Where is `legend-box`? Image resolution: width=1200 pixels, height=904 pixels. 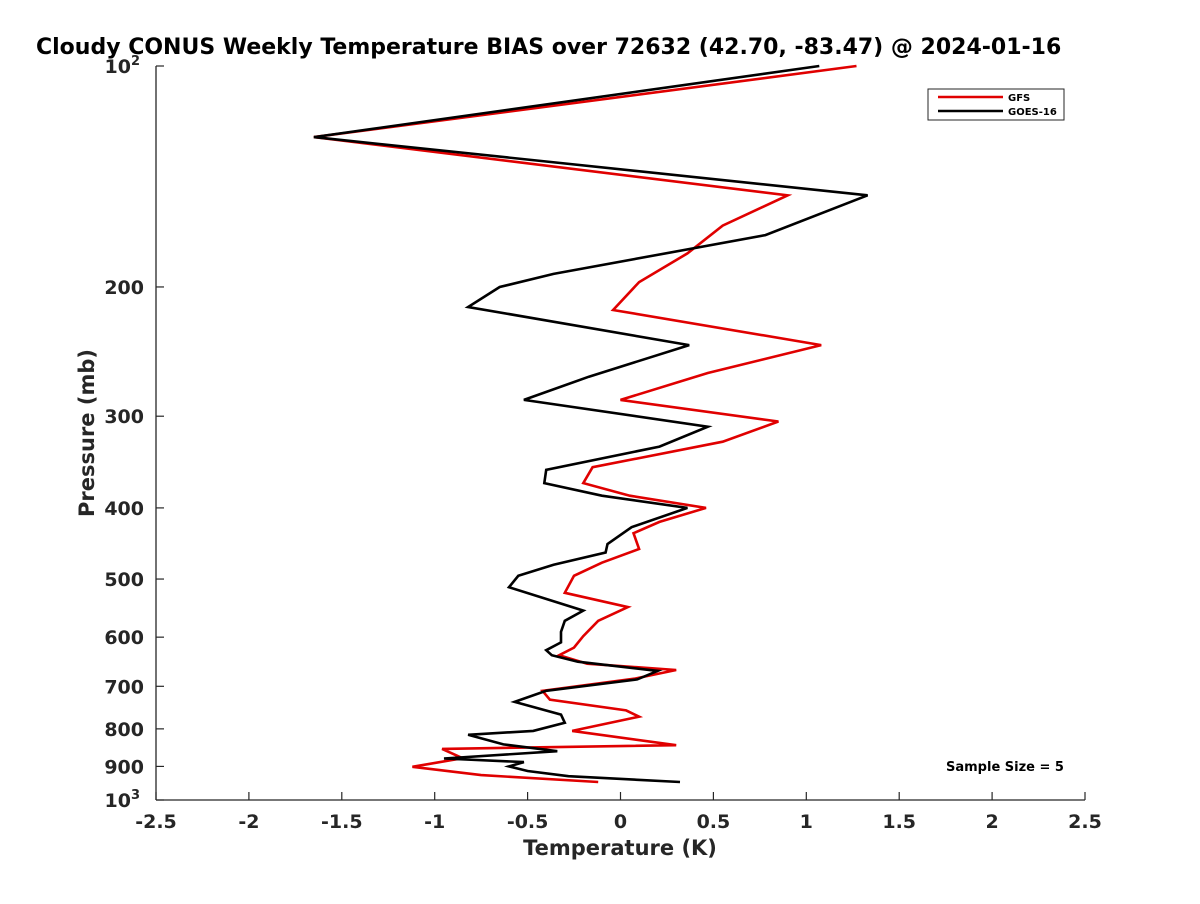 legend-box is located at coordinates (996, 104).